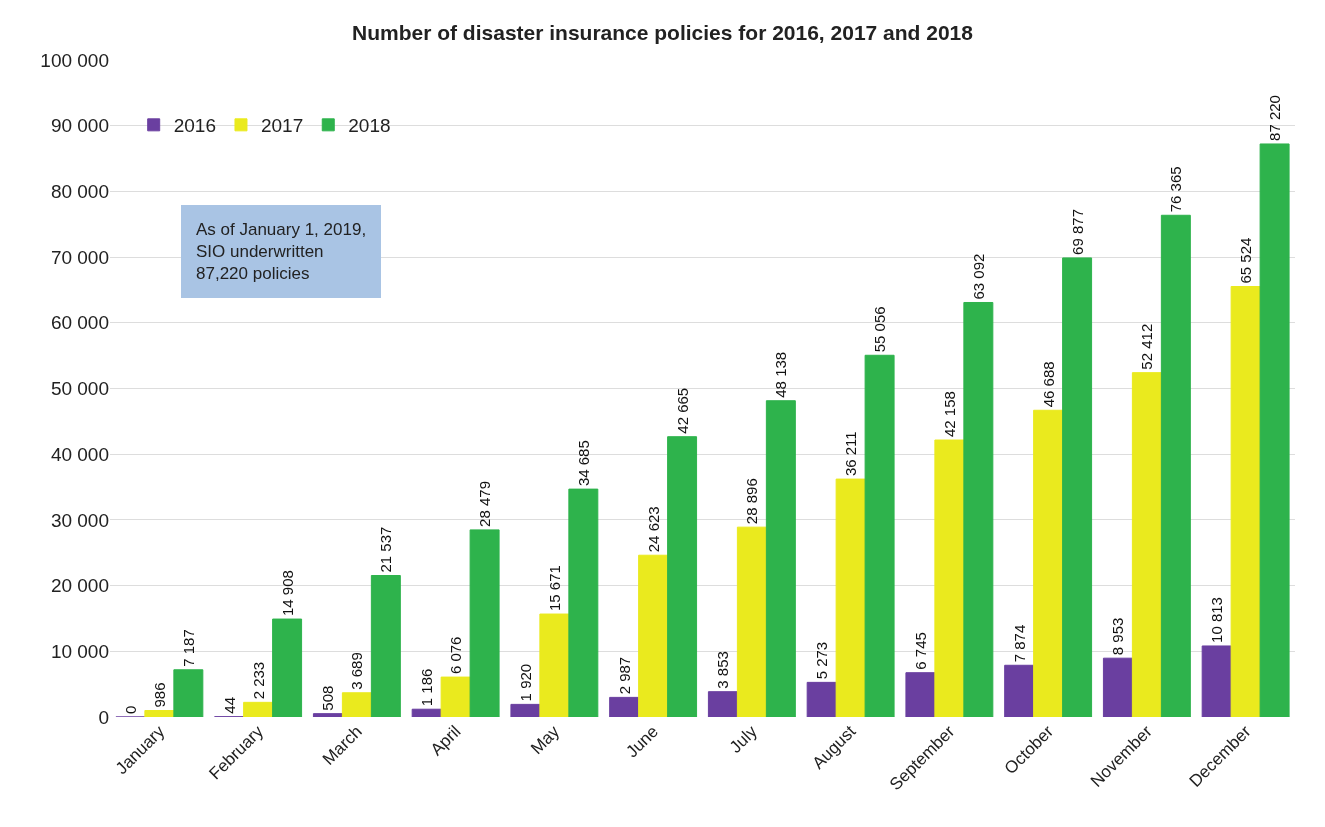 The image size is (1325, 827). I want to click on y-tick-label: 80 000, so click(79, 192).